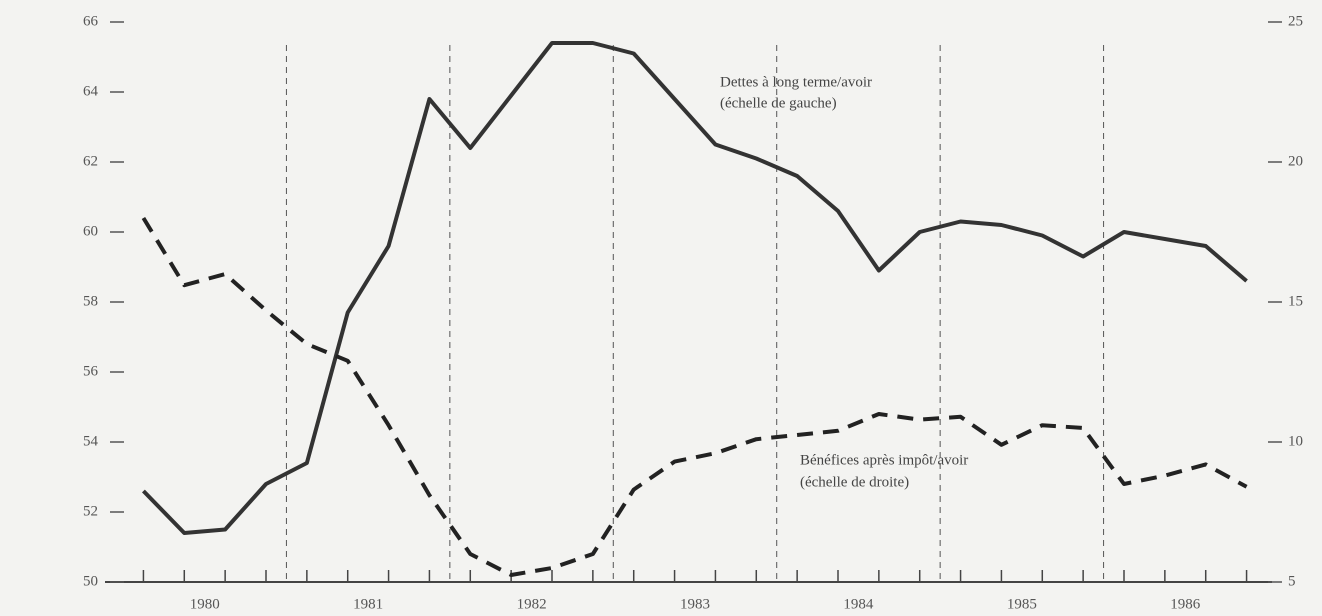 Image resolution: width=1322 pixels, height=616 pixels. I want to click on y-tick-label: 64, so click(91, 91).